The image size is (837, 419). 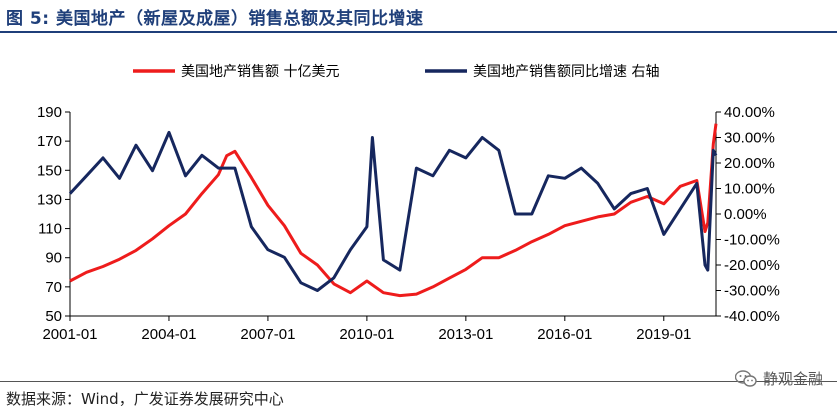 I want to click on figure-title: 图 5: 美国地产（新屋及成屋）销售总额及其同比增速, so click(x=215, y=19).